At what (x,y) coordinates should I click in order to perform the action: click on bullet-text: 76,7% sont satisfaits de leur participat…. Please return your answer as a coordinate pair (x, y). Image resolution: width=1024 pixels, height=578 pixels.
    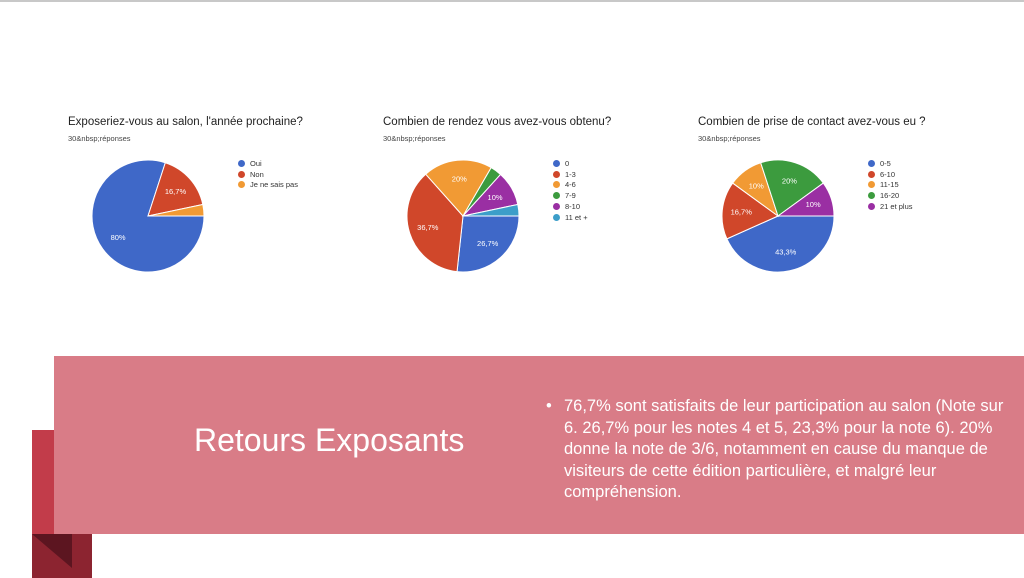
    Looking at the image, I should click on (784, 449).